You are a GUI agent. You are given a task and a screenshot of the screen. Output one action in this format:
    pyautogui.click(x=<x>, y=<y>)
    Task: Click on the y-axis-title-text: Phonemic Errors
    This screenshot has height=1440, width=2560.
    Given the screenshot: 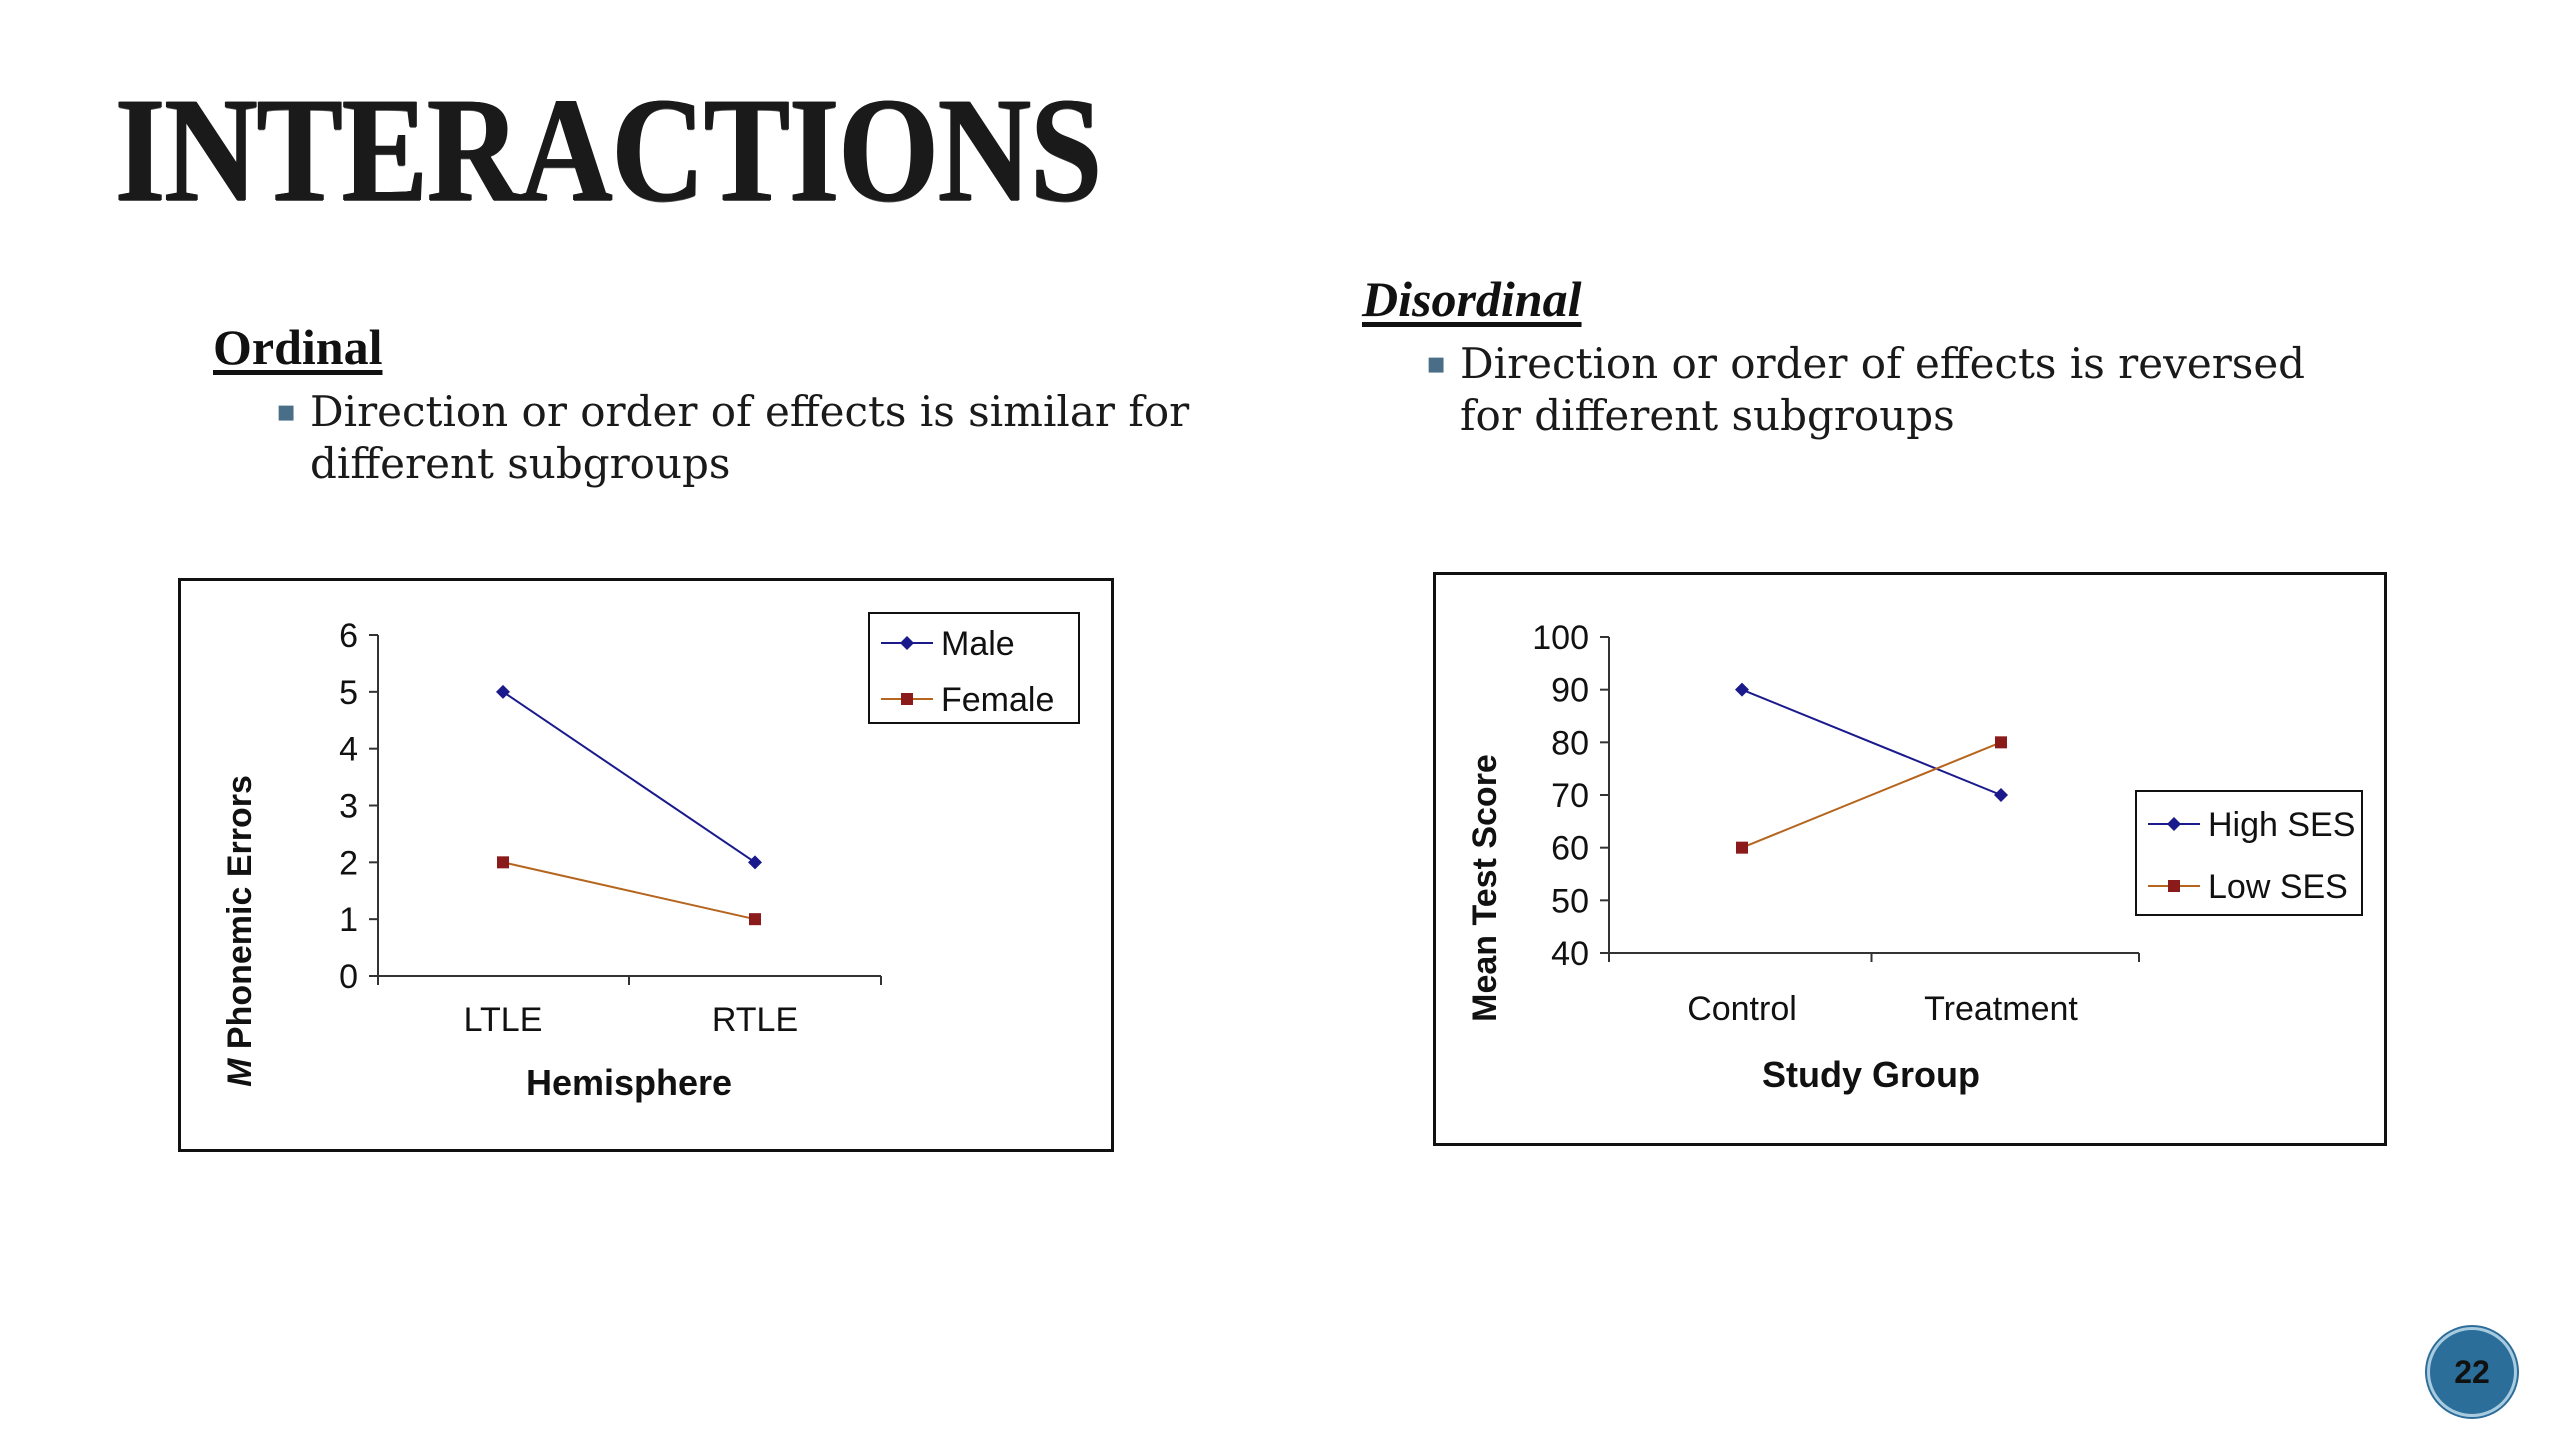 What is the action you would take?
    pyautogui.click(x=240, y=912)
    